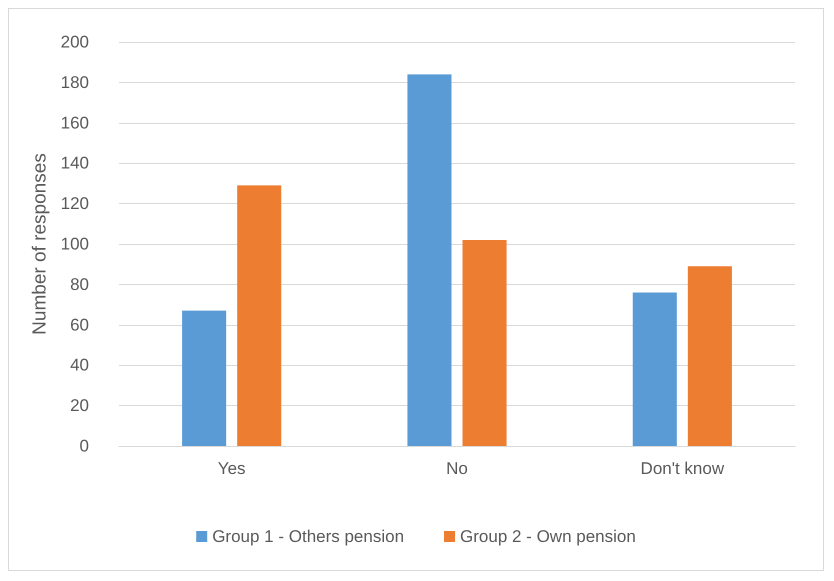  What do you see at coordinates (548, 536) in the screenshot?
I see `legend-label: Group 2 - Own pension` at bounding box center [548, 536].